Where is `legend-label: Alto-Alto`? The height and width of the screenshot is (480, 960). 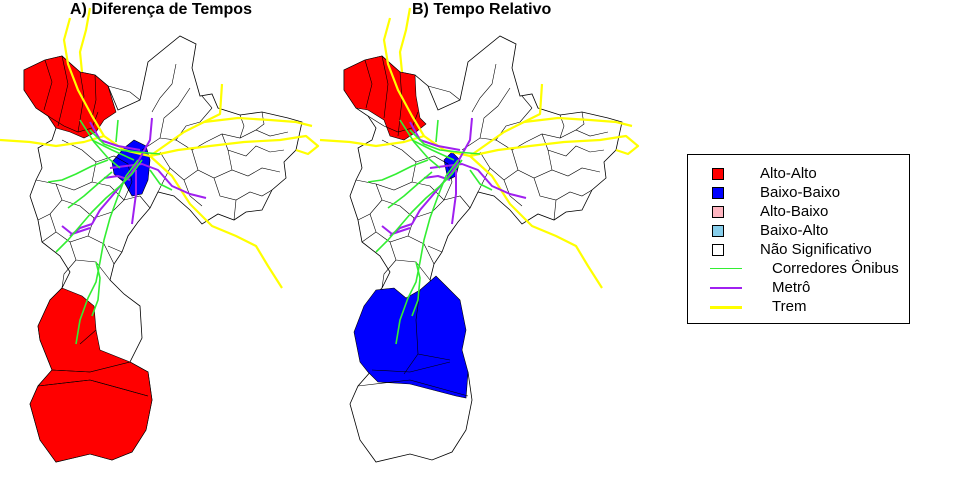
legend-label: Alto-Alto is located at coordinates (788, 173).